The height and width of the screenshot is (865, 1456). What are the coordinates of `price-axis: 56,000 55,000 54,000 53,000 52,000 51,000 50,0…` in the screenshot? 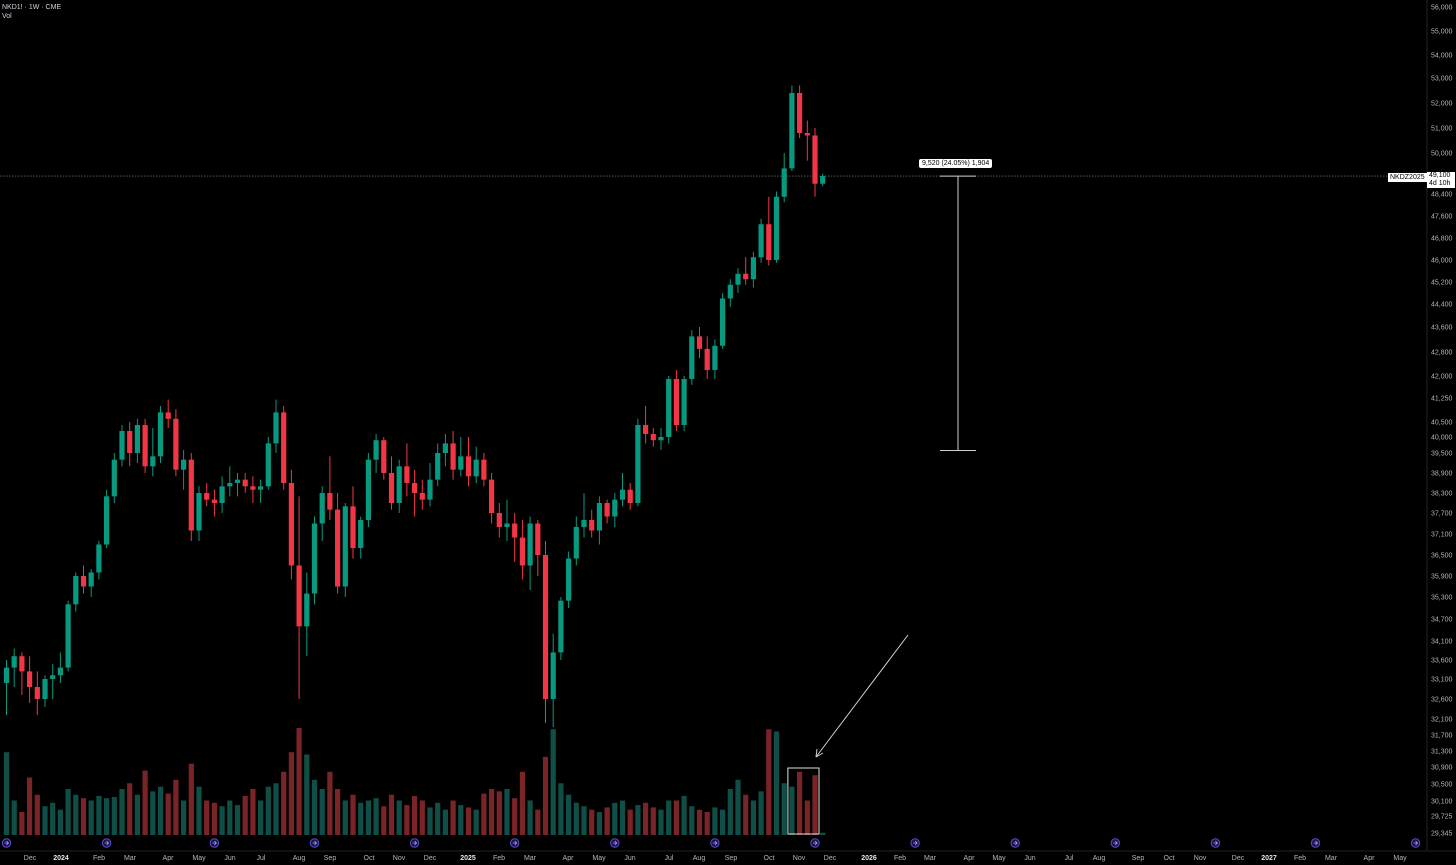 It's located at (1439, 425).